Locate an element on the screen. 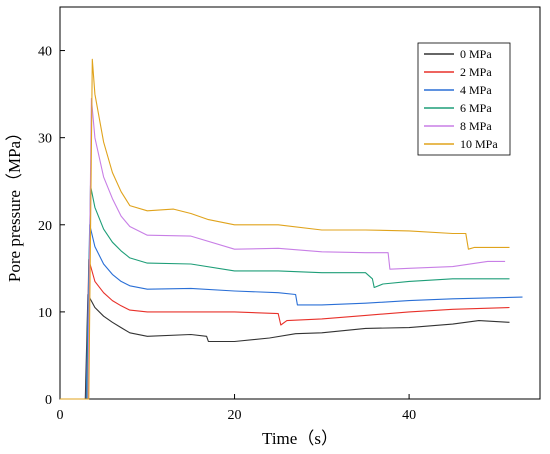 The height and width of the screenshot is (454, 550). x-tick-label: 0 is located at coordinates (60, 415).